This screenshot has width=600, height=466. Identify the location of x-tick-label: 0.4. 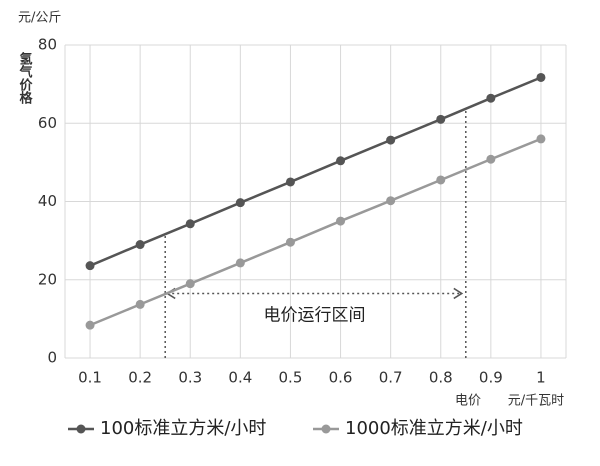
(240, 378).